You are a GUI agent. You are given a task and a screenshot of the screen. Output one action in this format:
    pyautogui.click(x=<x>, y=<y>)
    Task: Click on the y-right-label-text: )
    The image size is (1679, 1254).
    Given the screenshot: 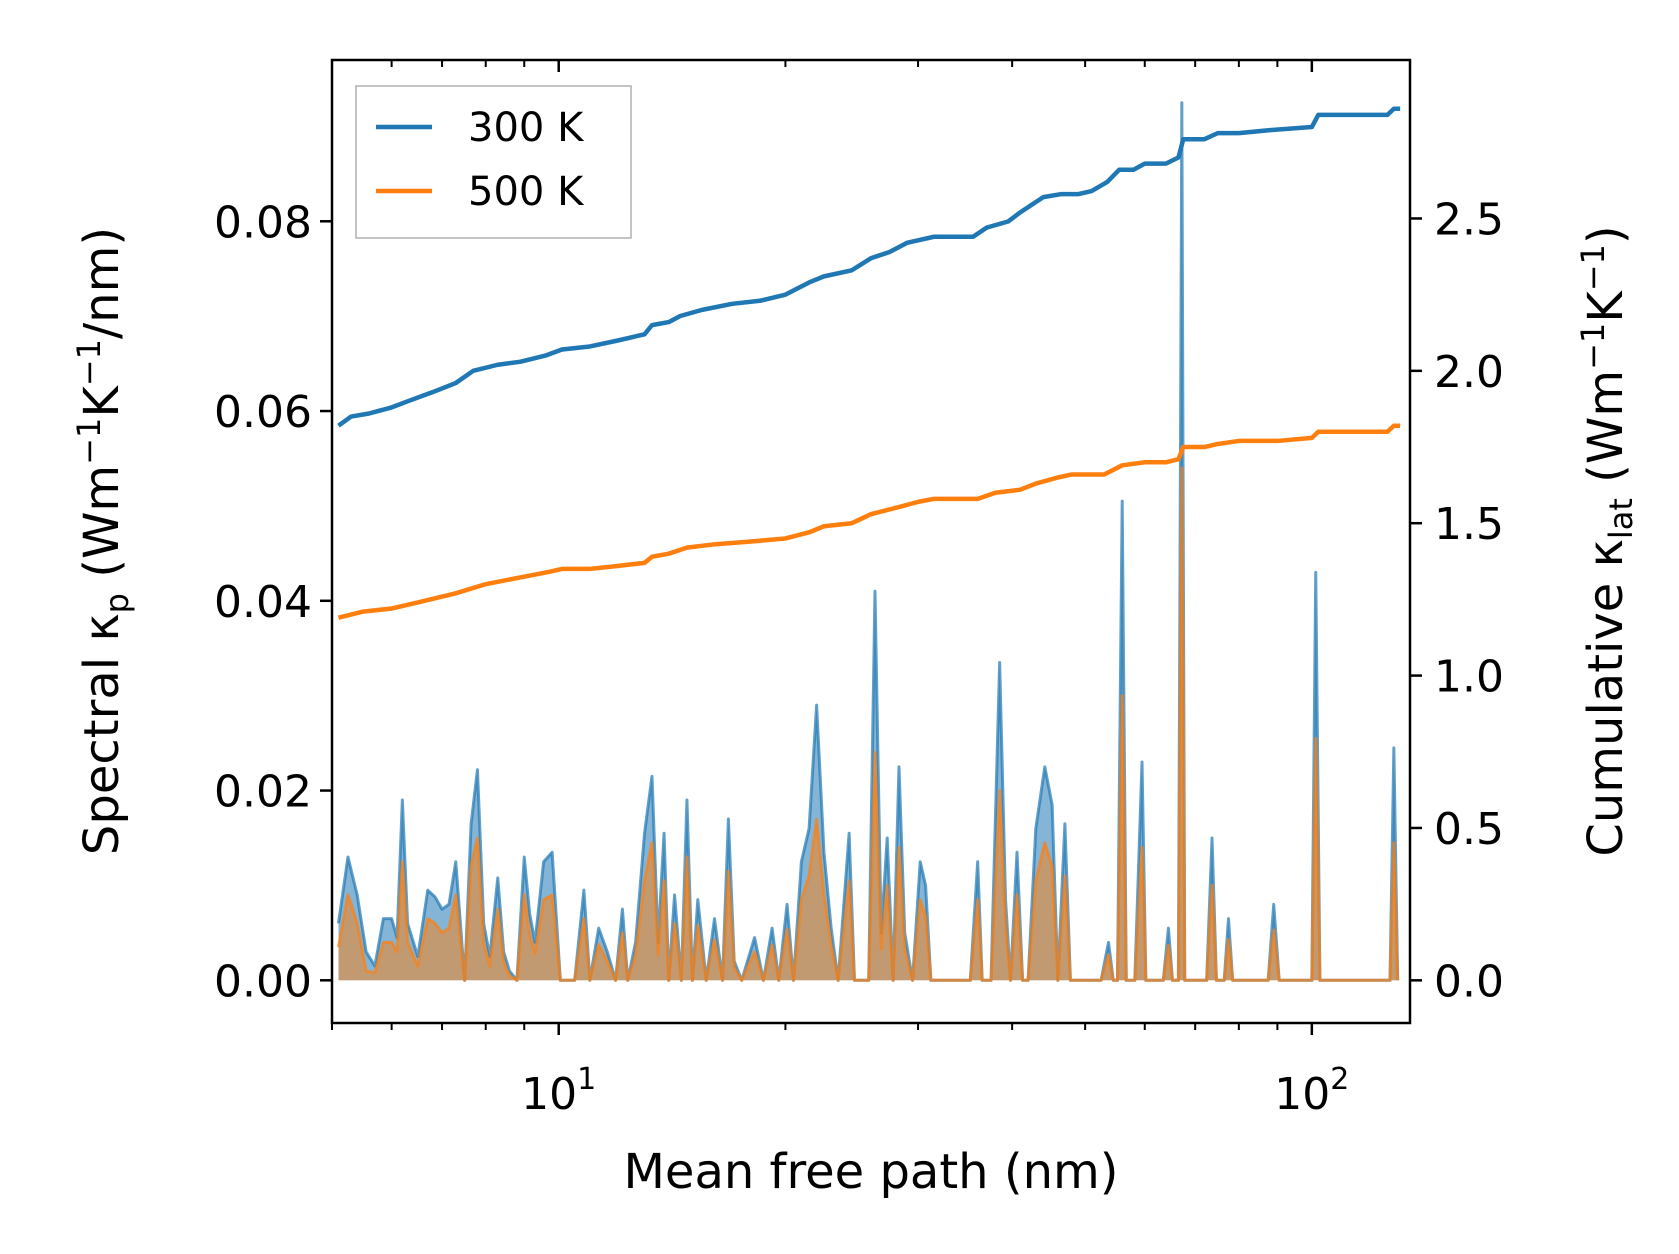 What is the action you would take?
    pyautogui.click(x=1606, y=234)
    